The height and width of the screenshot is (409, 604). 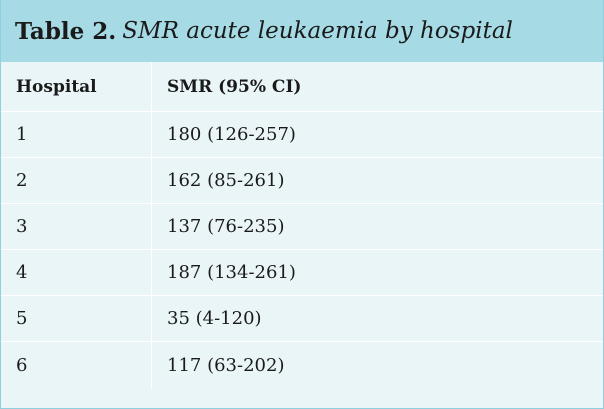 I want to click on hospital-cell: 5, so click(x=22, y=318).